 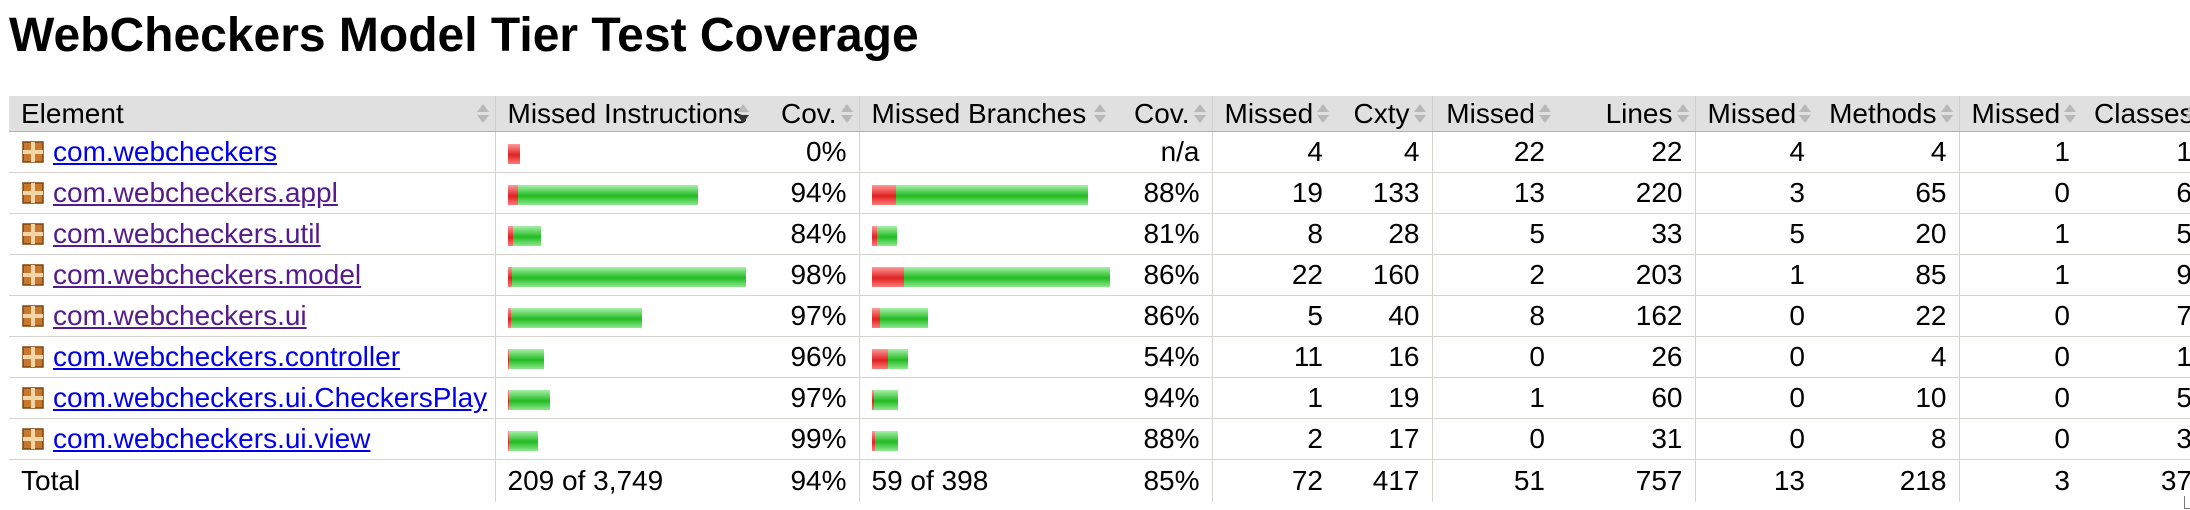 What do you see at coordinates (1755, 480) in the screenshot?
I see `total-missed-methods: 13` at bounding box center [1755, 480].